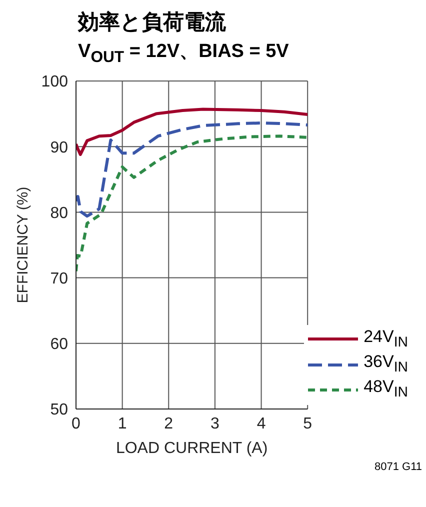 The image size is (426, 507). I want to click on x-tick-label: 5, so click(307, 423).